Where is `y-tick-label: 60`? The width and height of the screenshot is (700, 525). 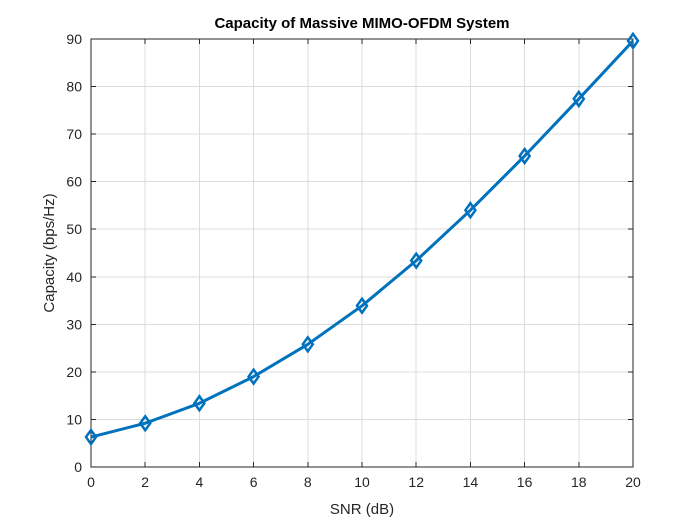 y-tick-label: 60 is located at coordinates (74, 182).